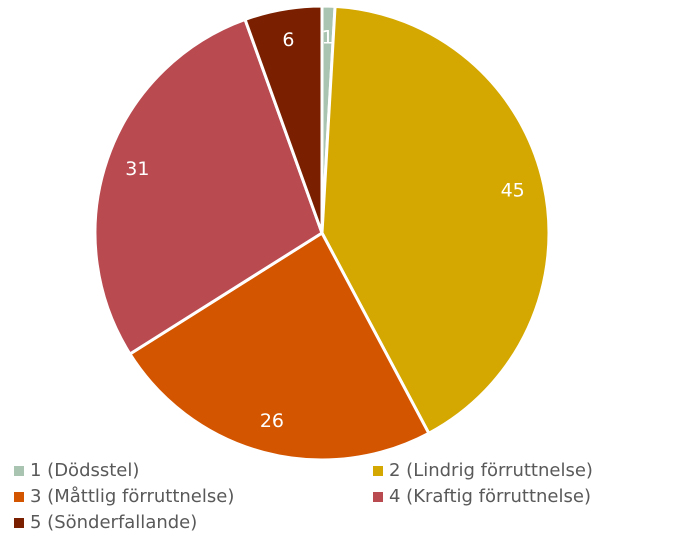 This screenshot has height=556, width=676. I want to click on data-label: 31, so click(137, 169).